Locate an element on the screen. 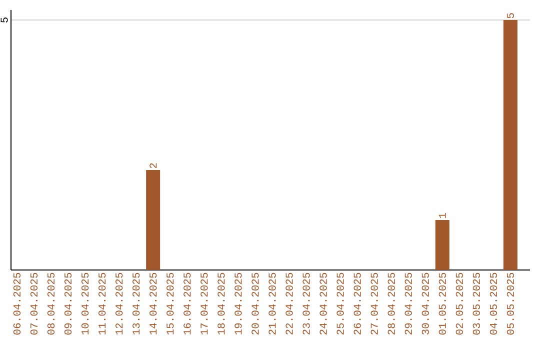  data-label: 5 is located at coordinates (510, 15).